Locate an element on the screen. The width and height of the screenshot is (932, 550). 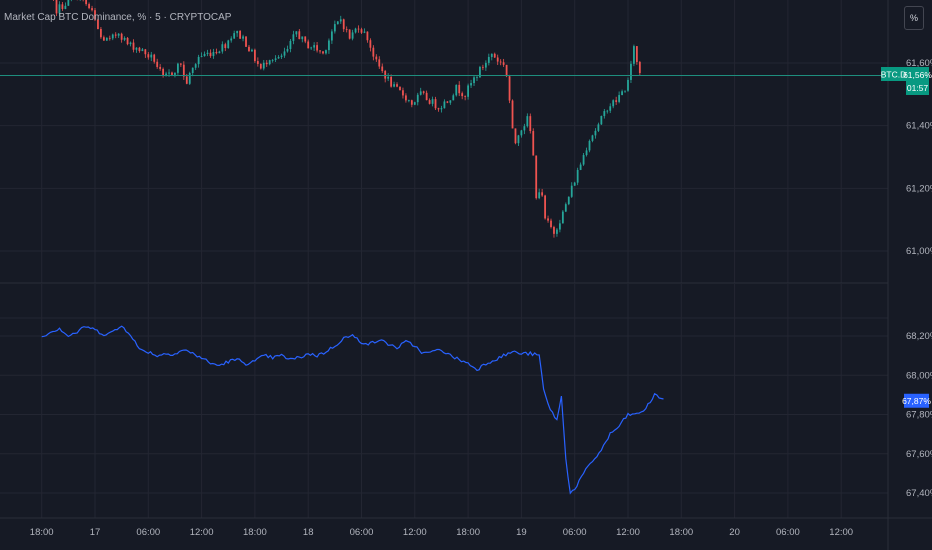
lower-price-tick: 68,20% is located at coordinates (919, 336).